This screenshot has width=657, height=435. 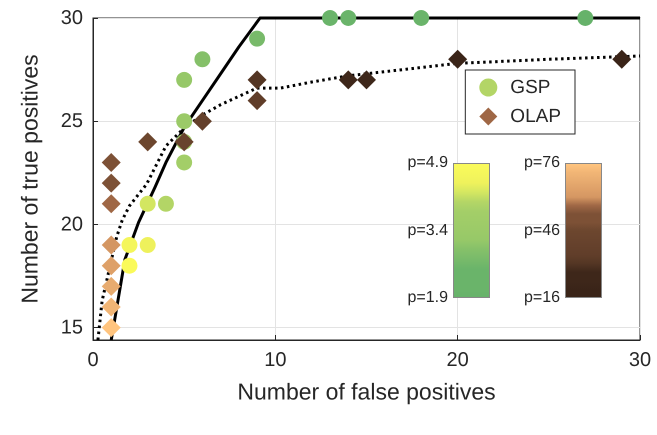 What do you see at coordinates (428, 298) in the screenshot?
I see `annotation: p=1.9` at bounding box center [428, 298].